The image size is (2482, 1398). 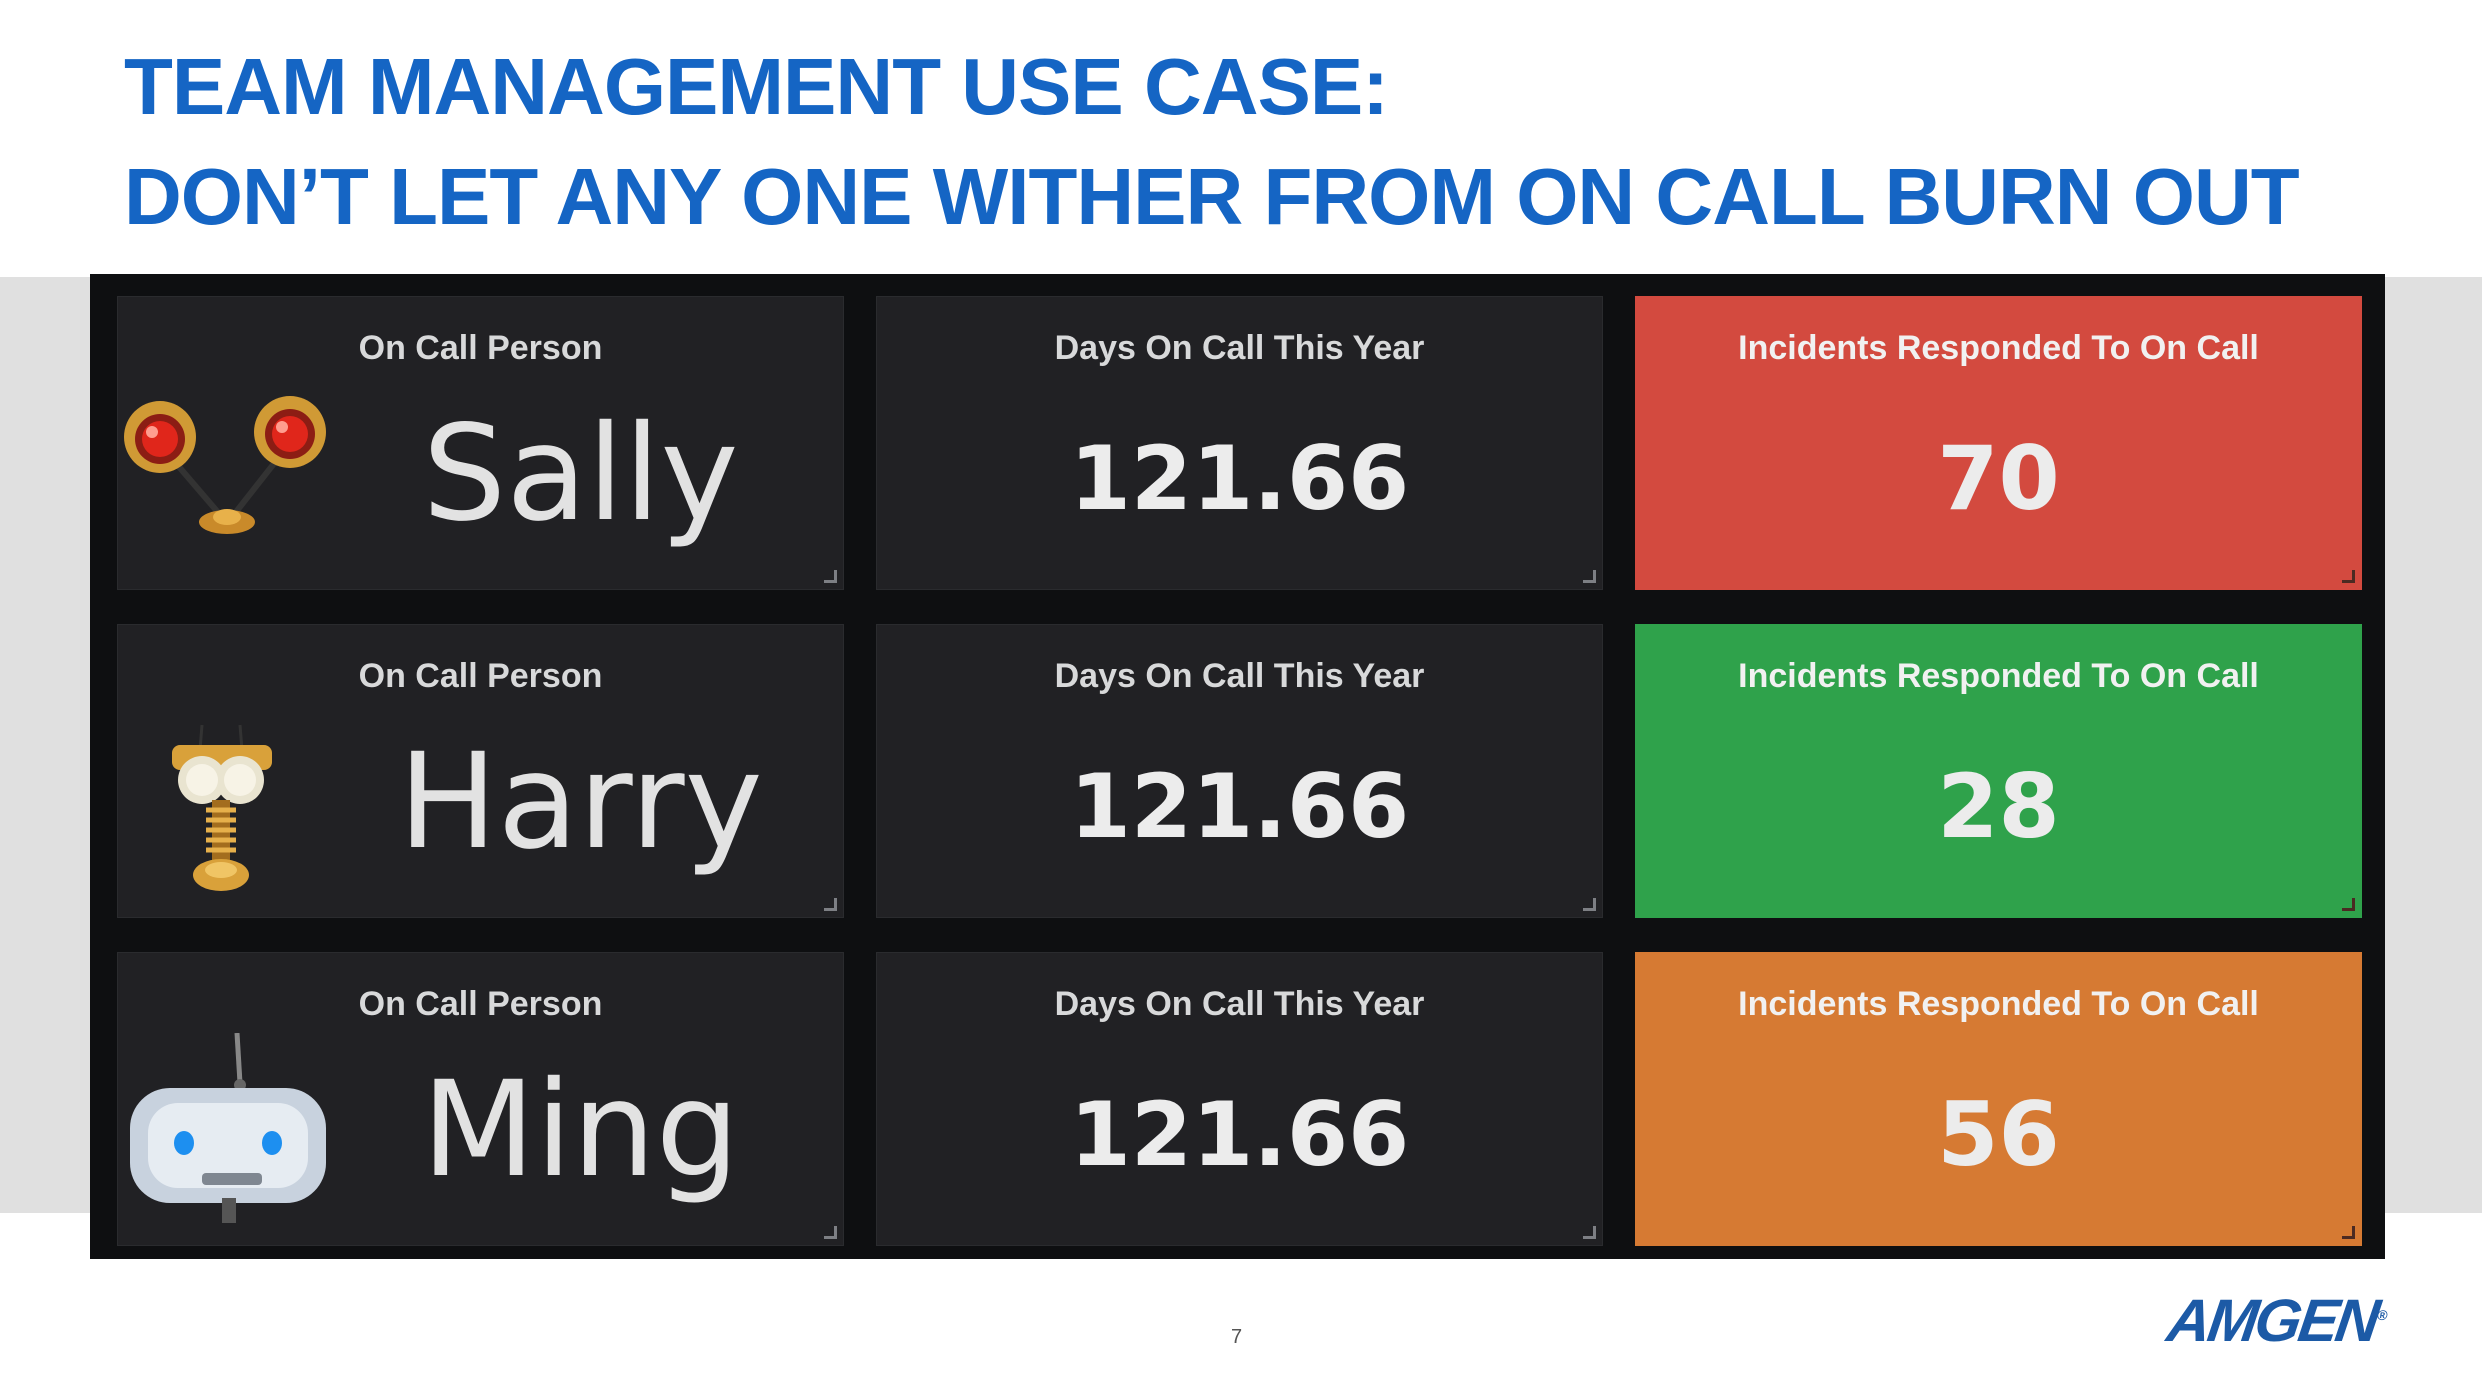 I want to click on person-name: Harry, so click(x=580, y=802).